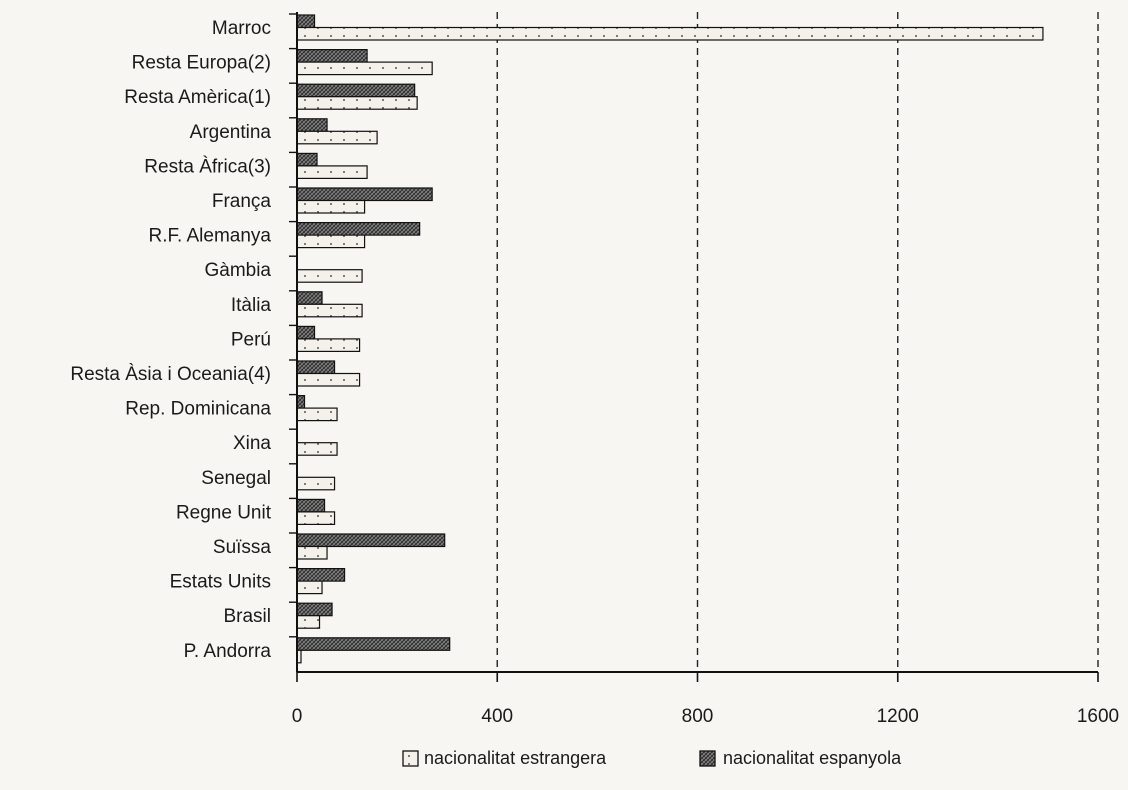 Image resolution: width=1128 pixels, height=790 pixels. Describe the element at coordinates (251, 339) in the screenshot. I see `category-label: Perú` at that location.